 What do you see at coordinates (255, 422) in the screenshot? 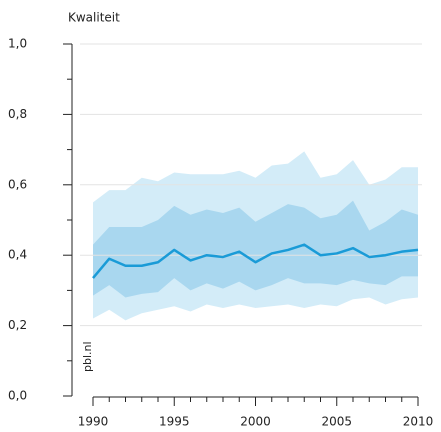
I see `x-tick-label: 2000` at bounding box center [255, 422].